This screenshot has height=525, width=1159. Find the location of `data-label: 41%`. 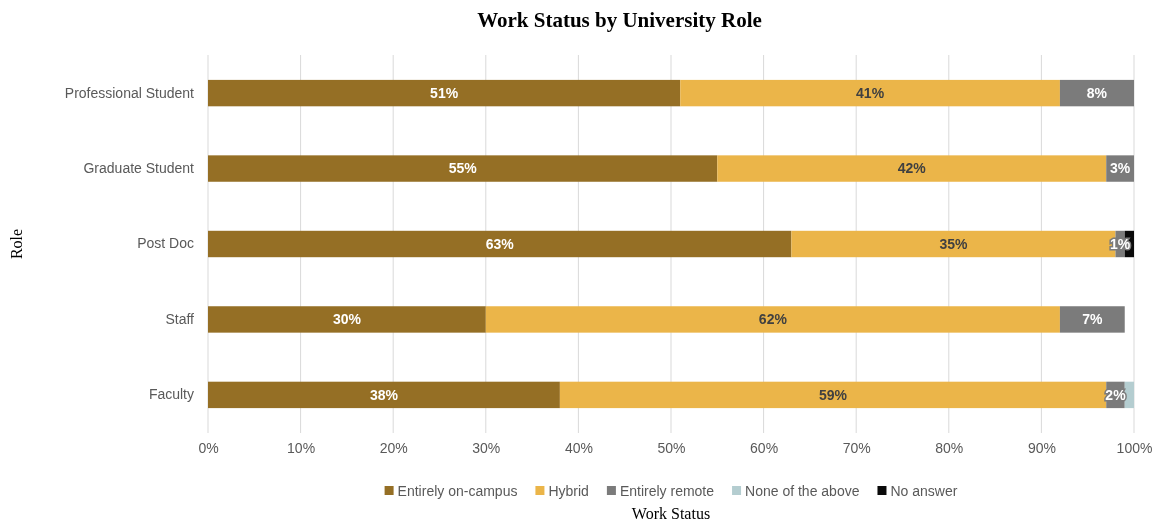

data-label: 41% is located at coordinates (870, 93).